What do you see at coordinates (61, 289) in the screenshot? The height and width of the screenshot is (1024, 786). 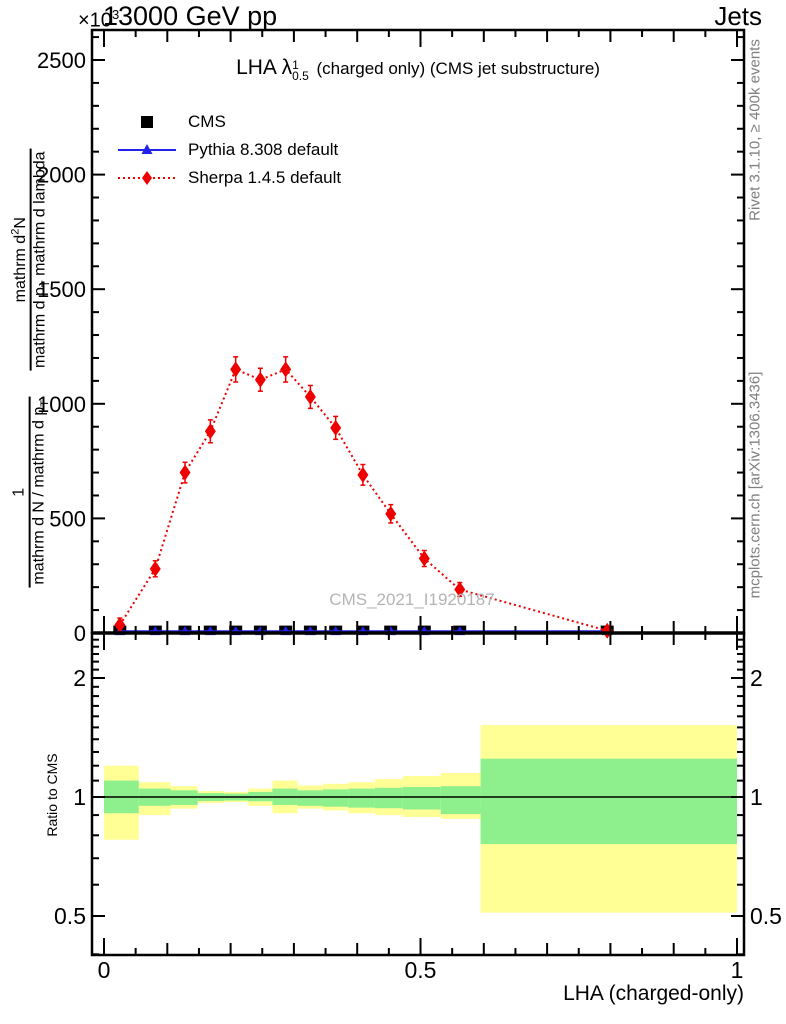 I see `svg-text: 1500` at bounding box center [61, 289].